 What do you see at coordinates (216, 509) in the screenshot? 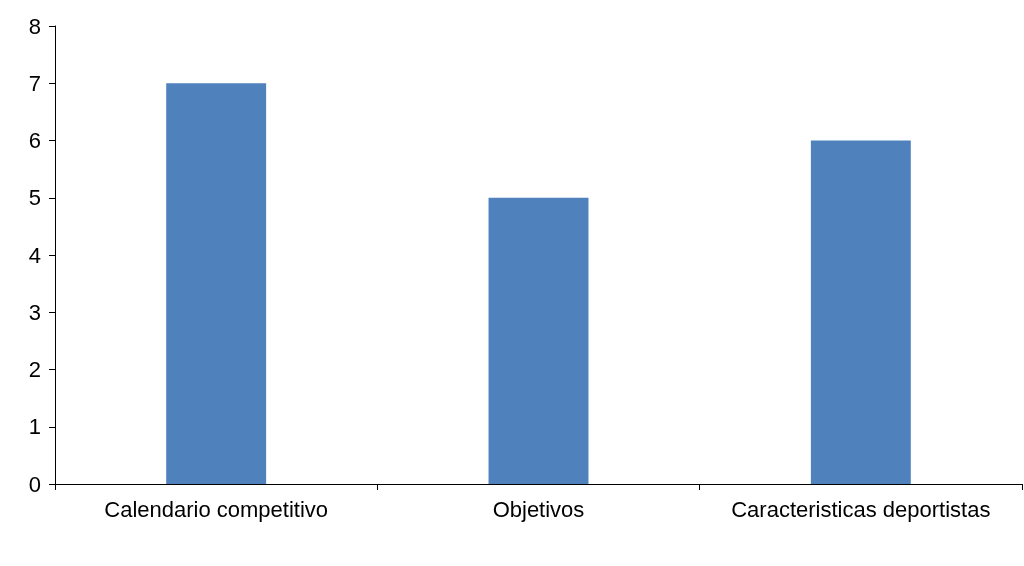
I see `x-tick-label: Calendario competitivo` at bounding box center [216, 509].